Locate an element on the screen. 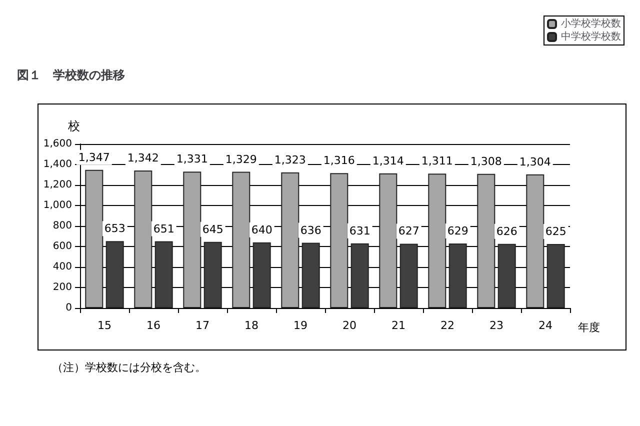  data-label: 651 is located at coordinates (163, 229).